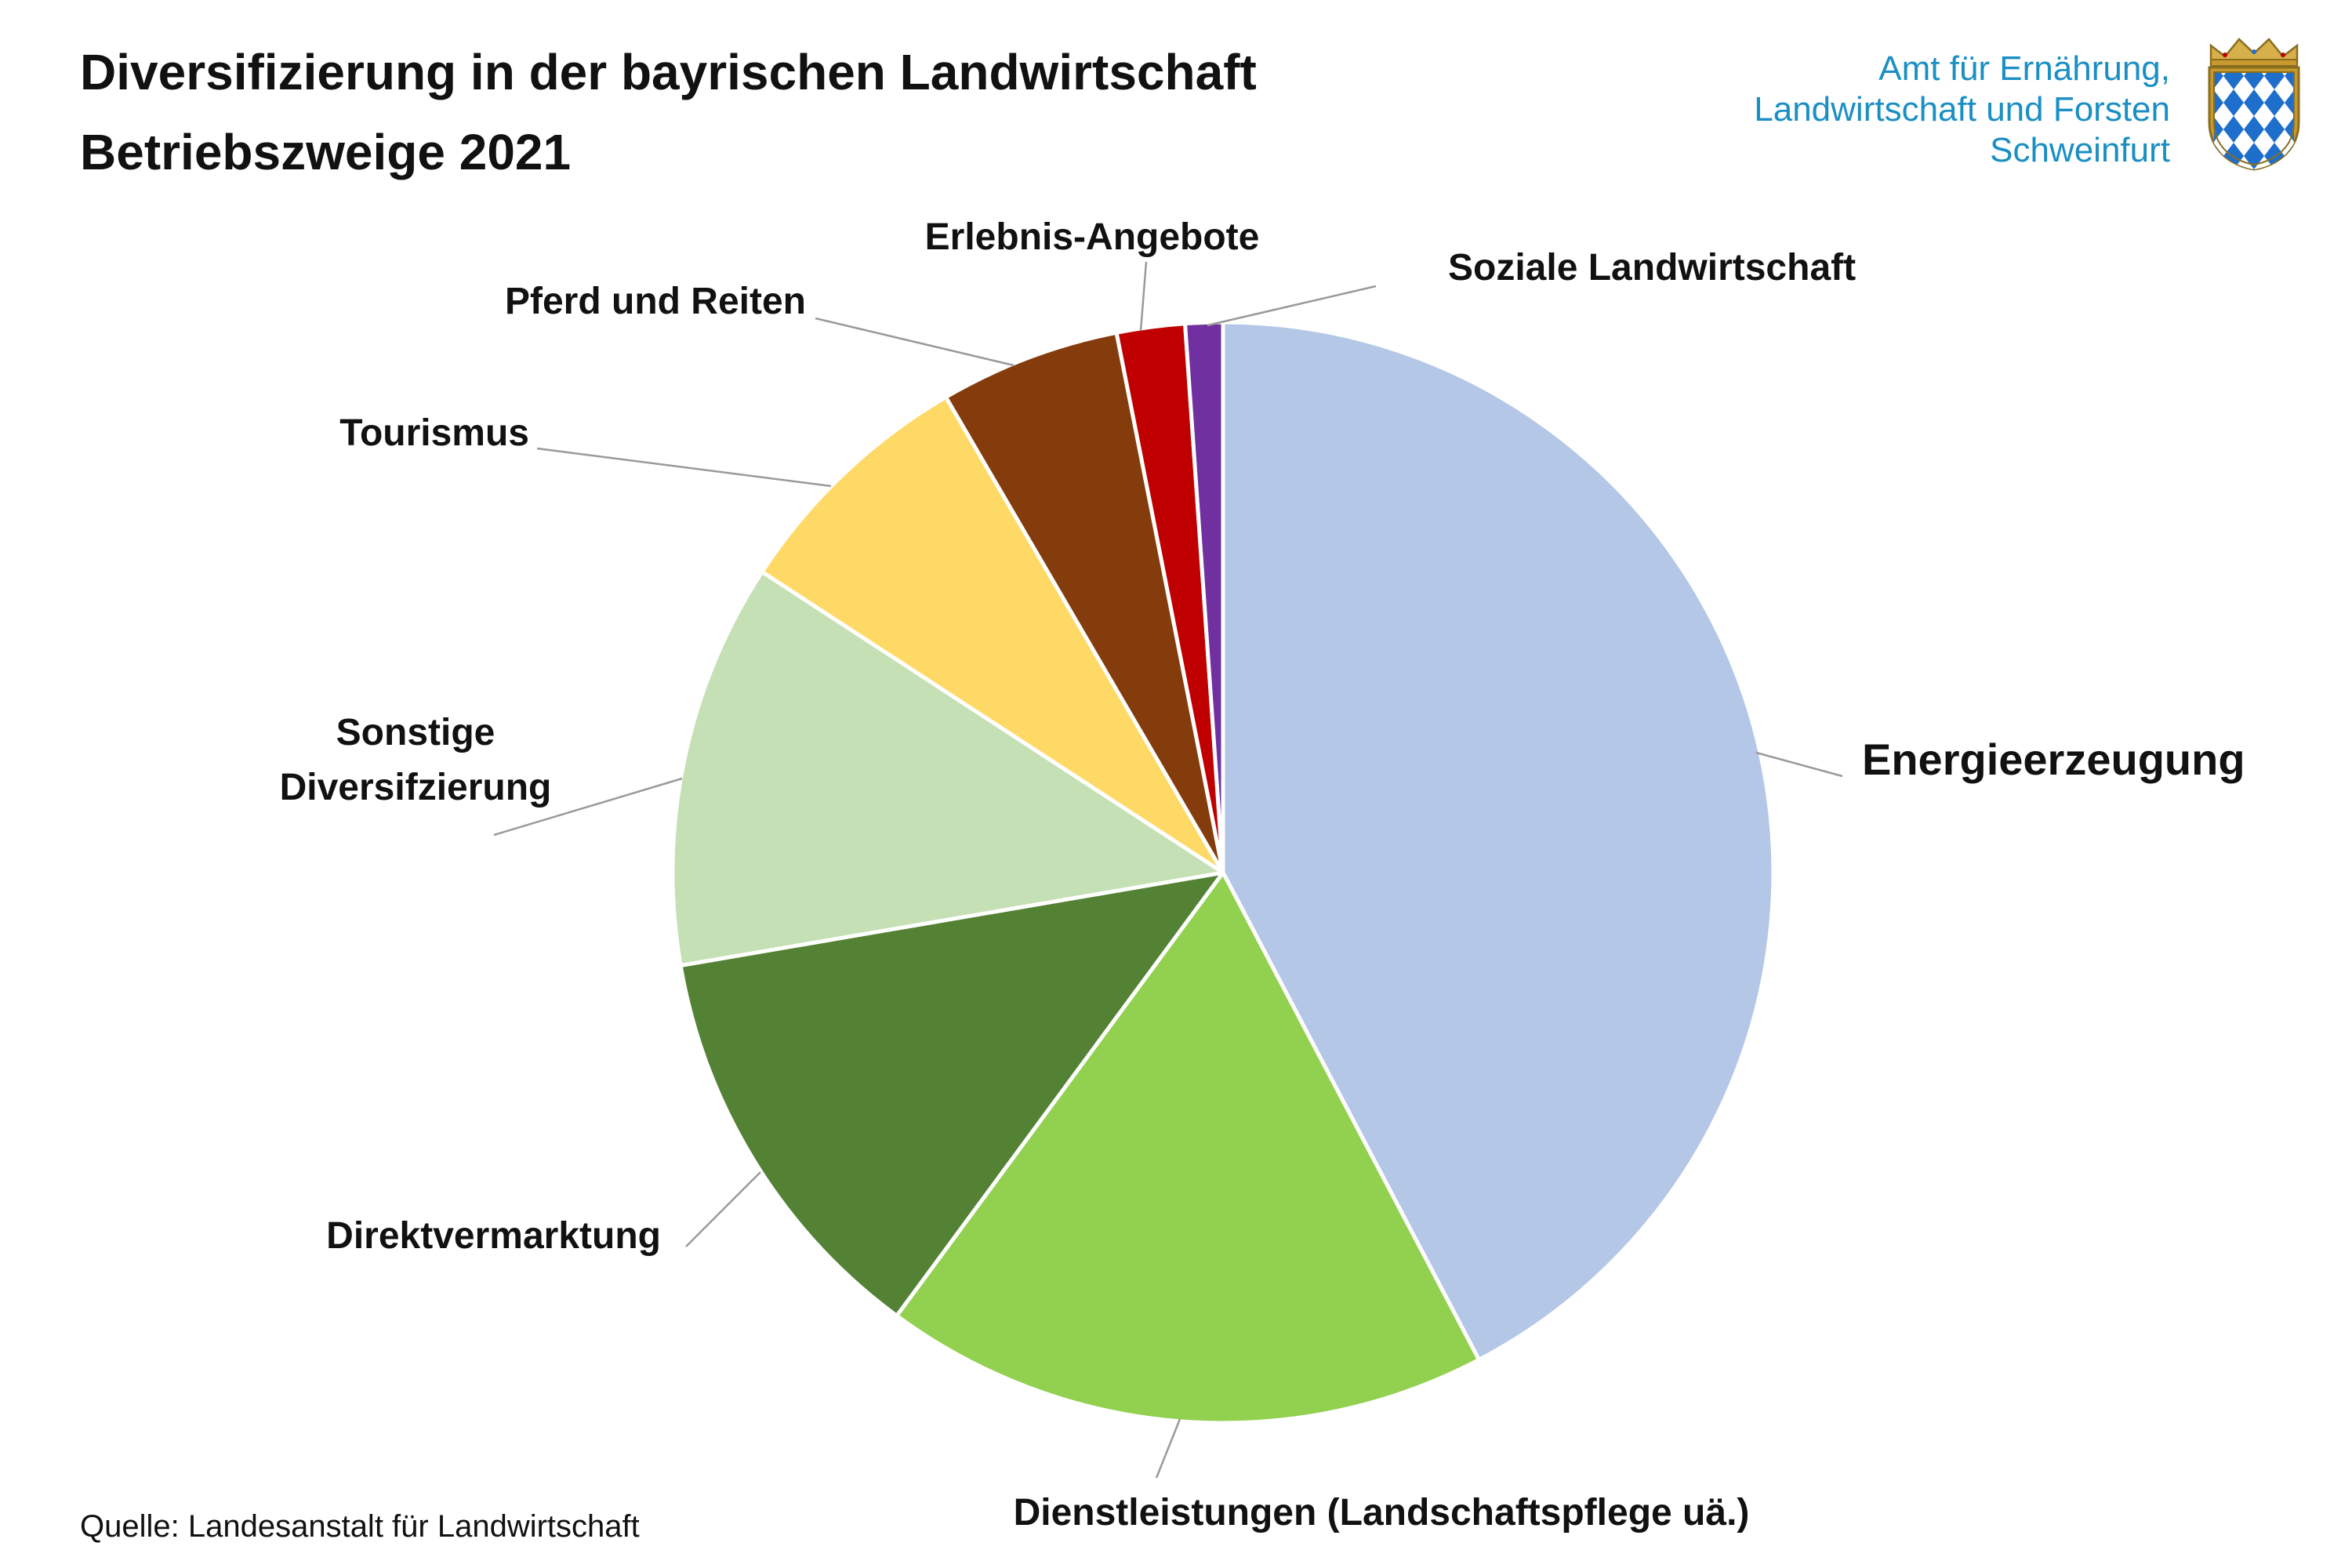  What do you see at coordinates (2080, 150) in the screenshot?
I see `organization-line-3: Schweinfurt` at bounding box center [2080, 150].